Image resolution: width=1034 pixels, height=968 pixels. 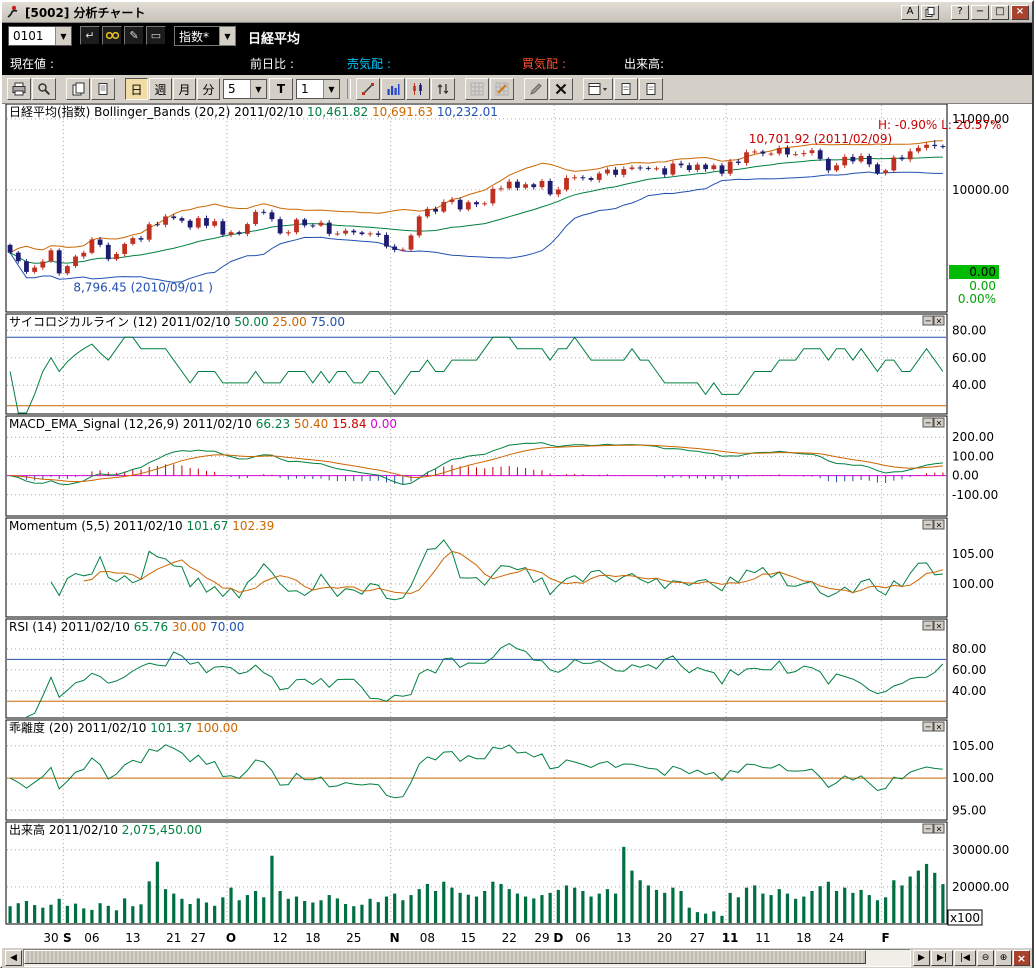 I want to click on minute-button: 分, so click(x=208, y=89).